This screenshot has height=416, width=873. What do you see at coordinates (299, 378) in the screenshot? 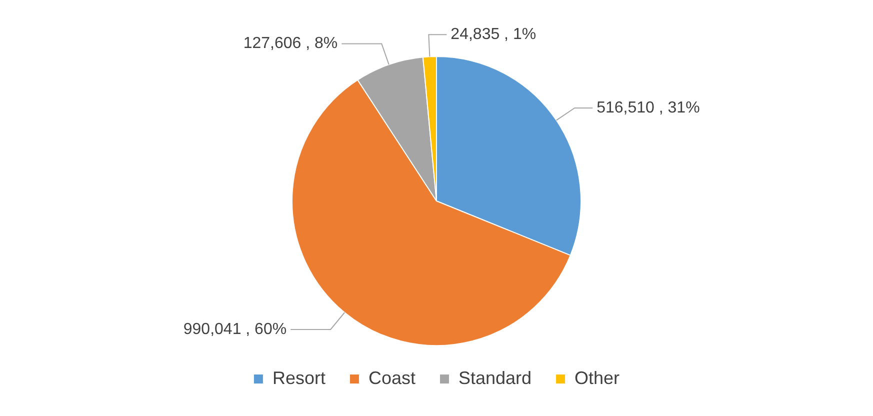
I see `legend-label: Resort` at bounding box center [299, 378].